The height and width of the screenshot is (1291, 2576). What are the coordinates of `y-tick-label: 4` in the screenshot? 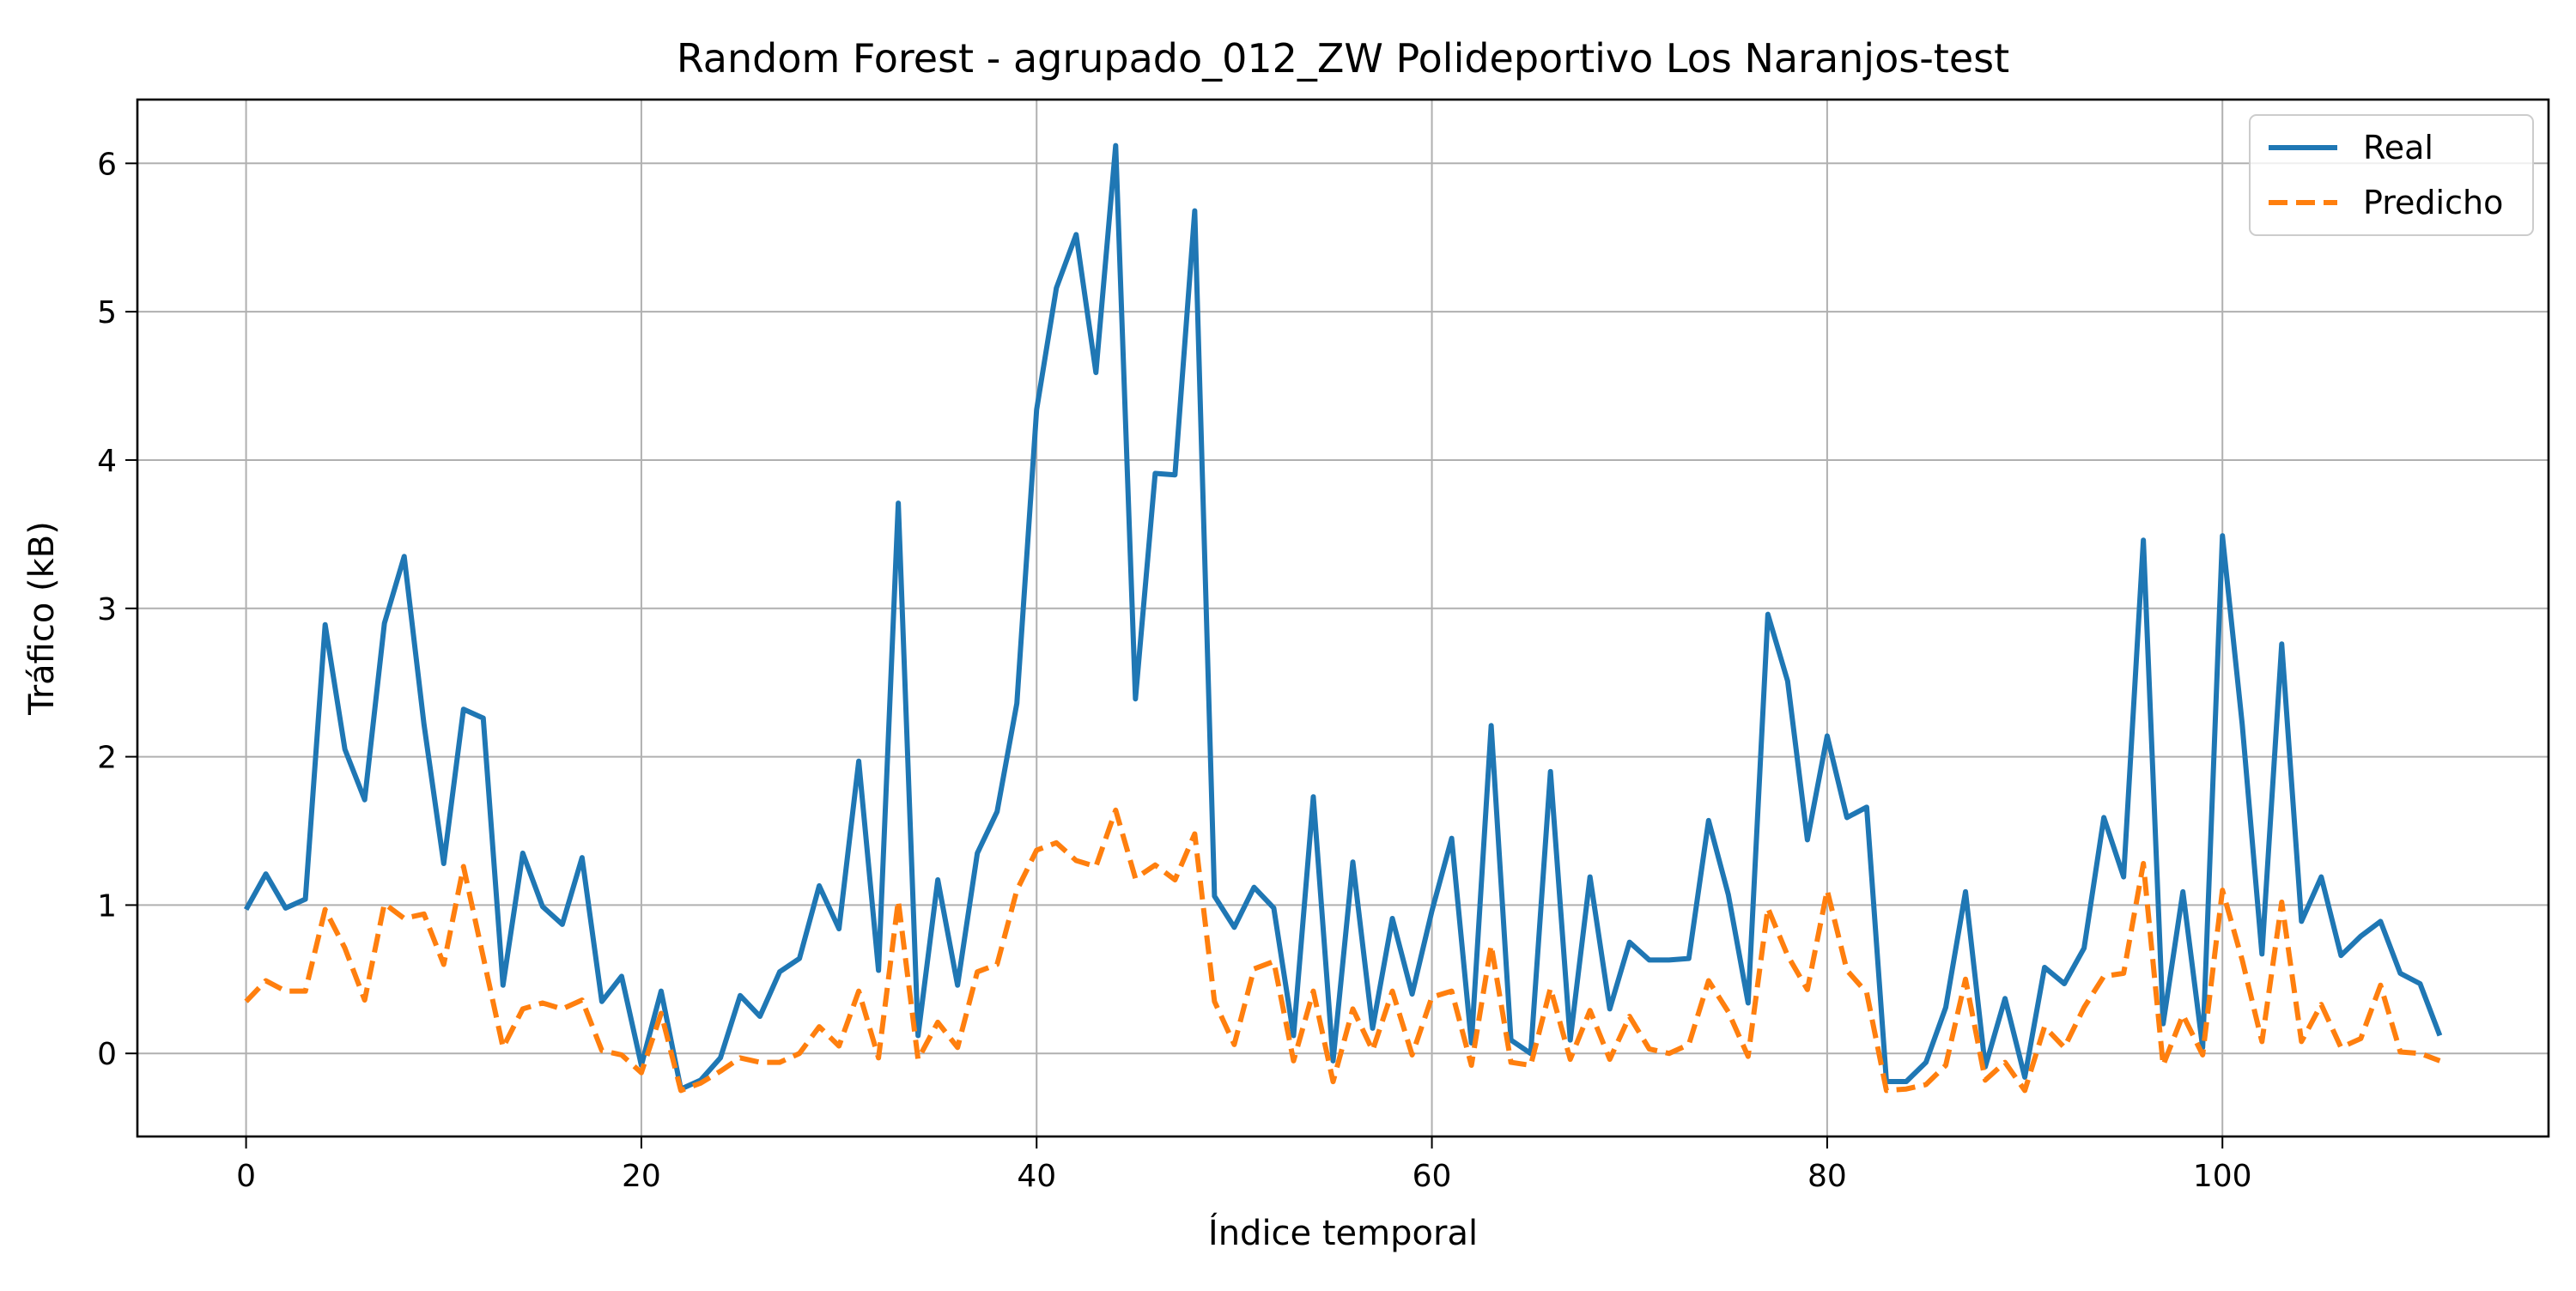 It's located at (107, 462).